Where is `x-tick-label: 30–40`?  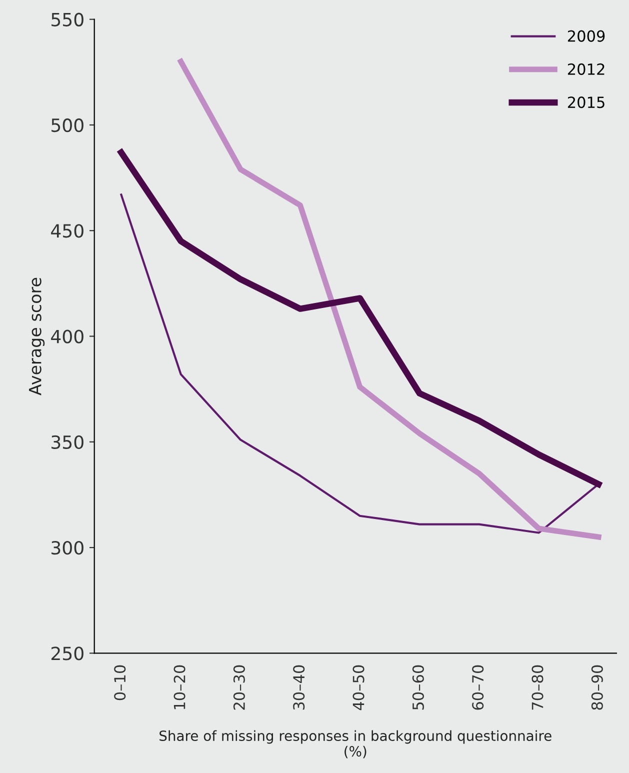 x-tick-label: 30–40 is located at coordinates (299, 687).